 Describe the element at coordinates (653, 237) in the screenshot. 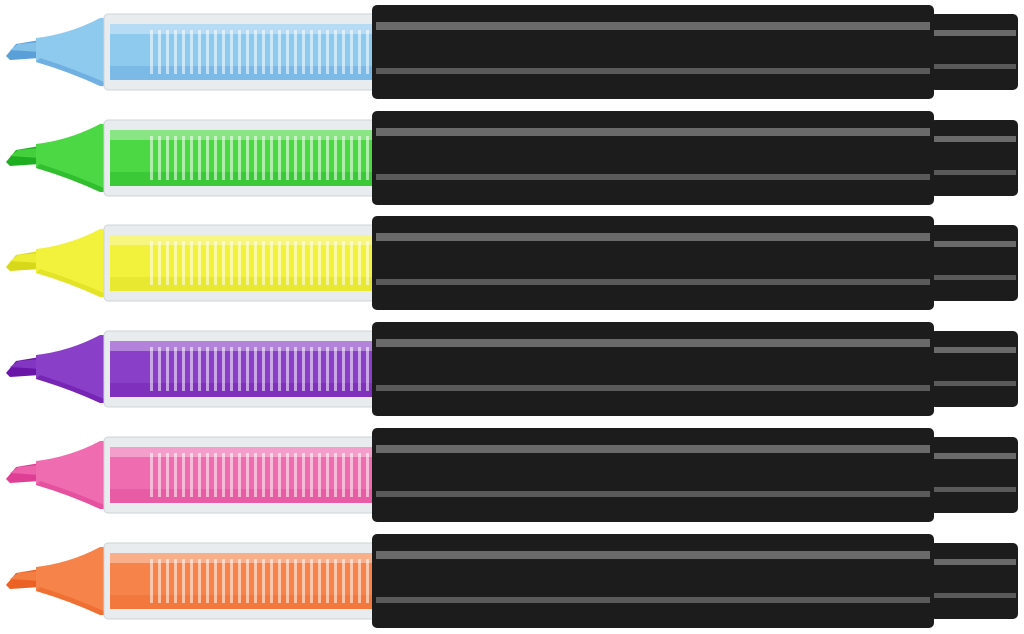

I see `body-stripe-top` at that location.